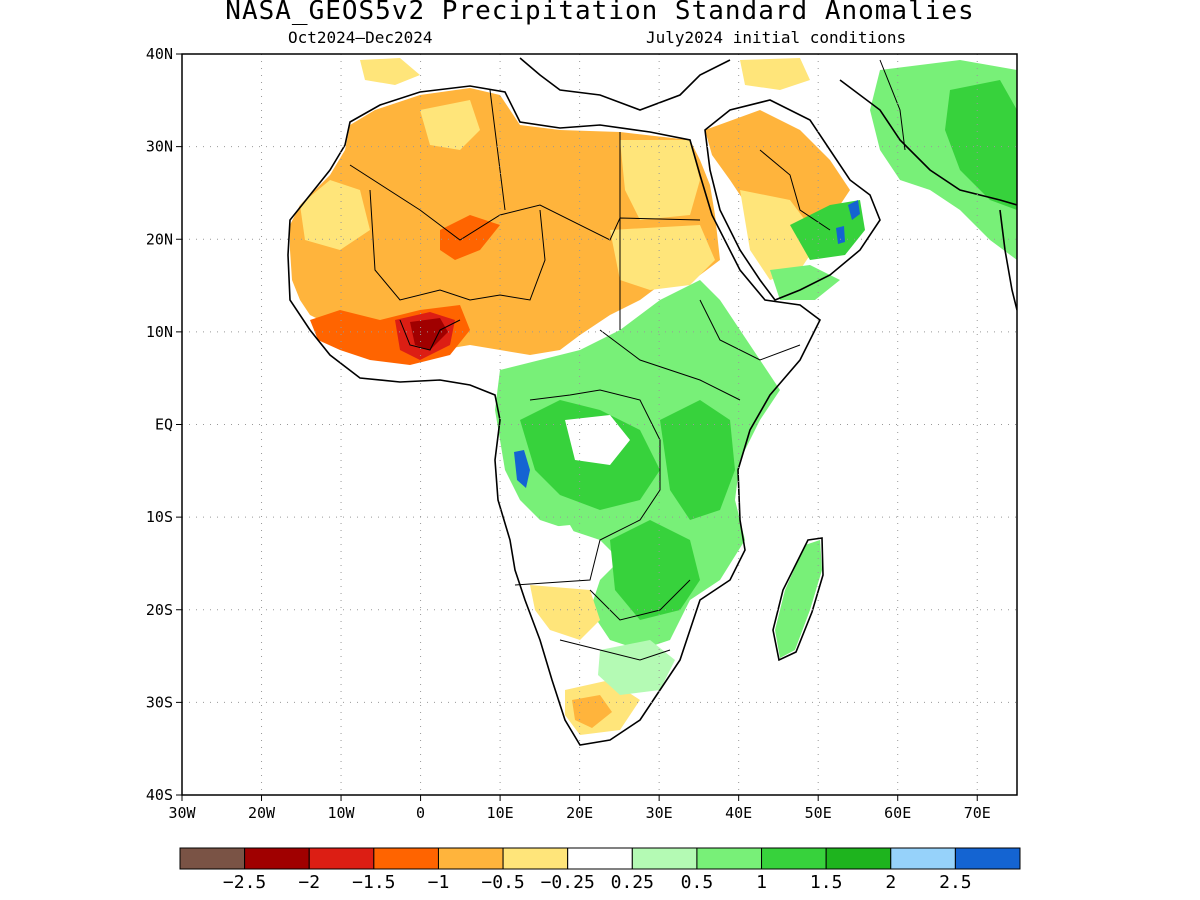 This screenshot has width=1200, height=900. What do you see at coordinates (761, 882) in the screenshot?
I see `colorbar-label: 1` at bounding box center [761, 882].